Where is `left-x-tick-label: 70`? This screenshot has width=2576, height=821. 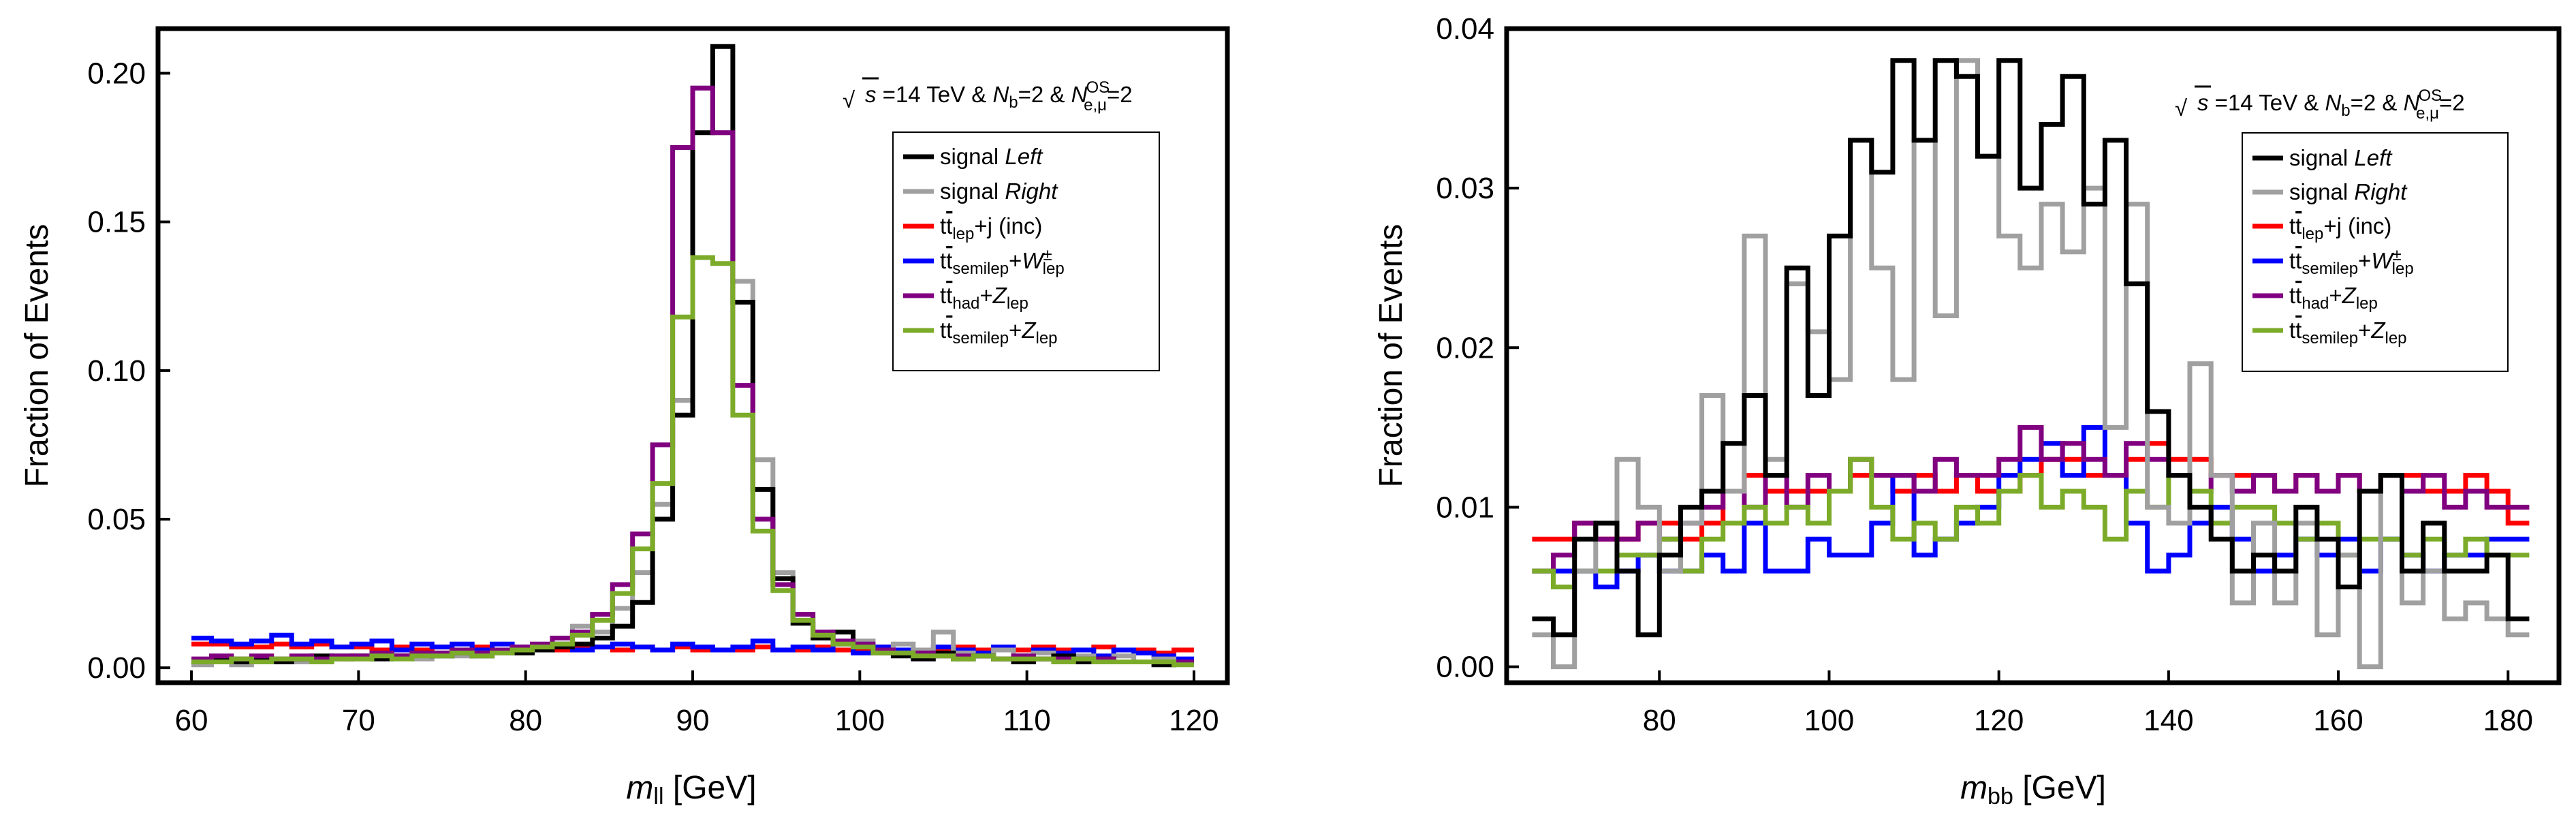
left-x-tick-label: 70 is located at coordinates (358, 720).